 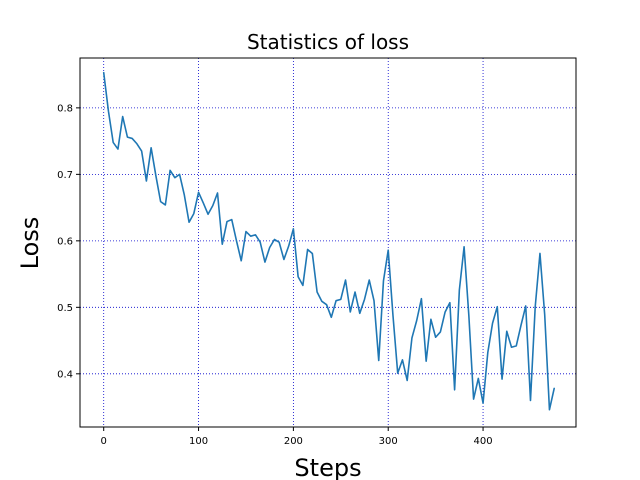 What do you see at coordinates (198, 441) in the screenshot?
I see `x-tick-label: 100` at bounding box center [198, 441].